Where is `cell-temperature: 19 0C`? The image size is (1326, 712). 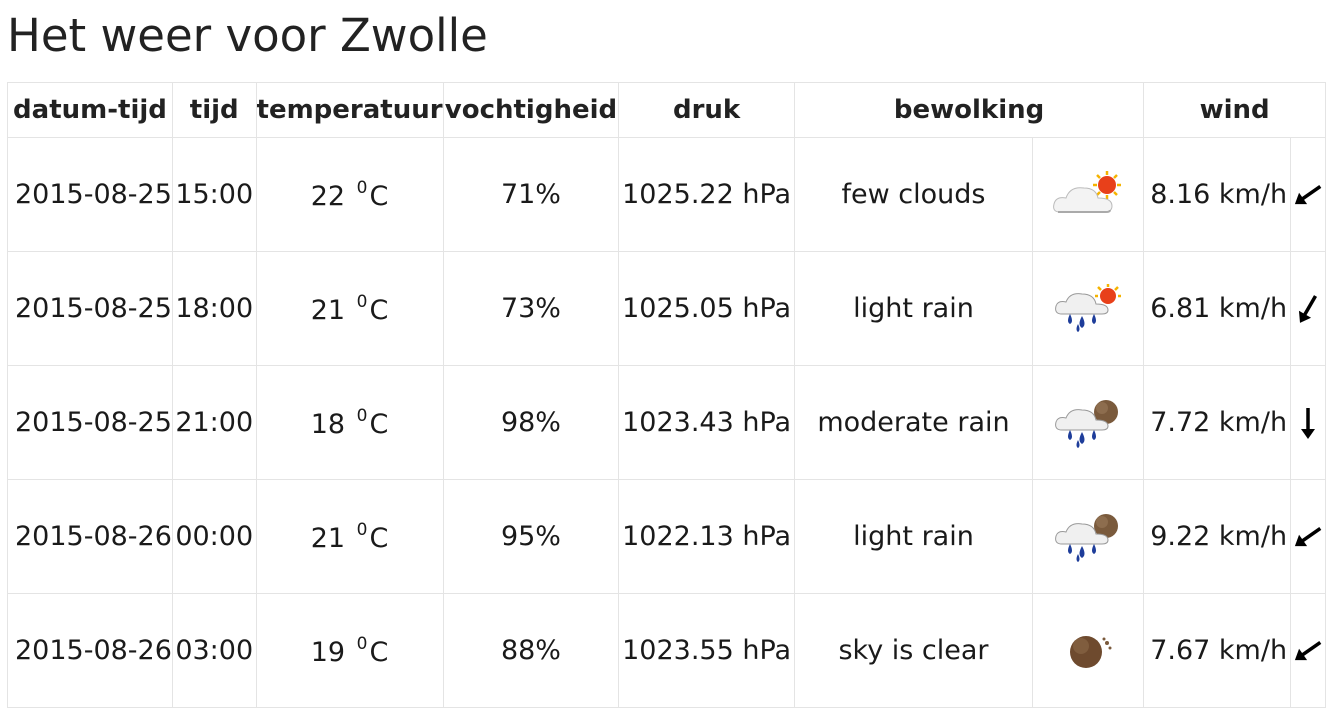
cell-temperature: 19 0C is located at coordinates (349, 650).